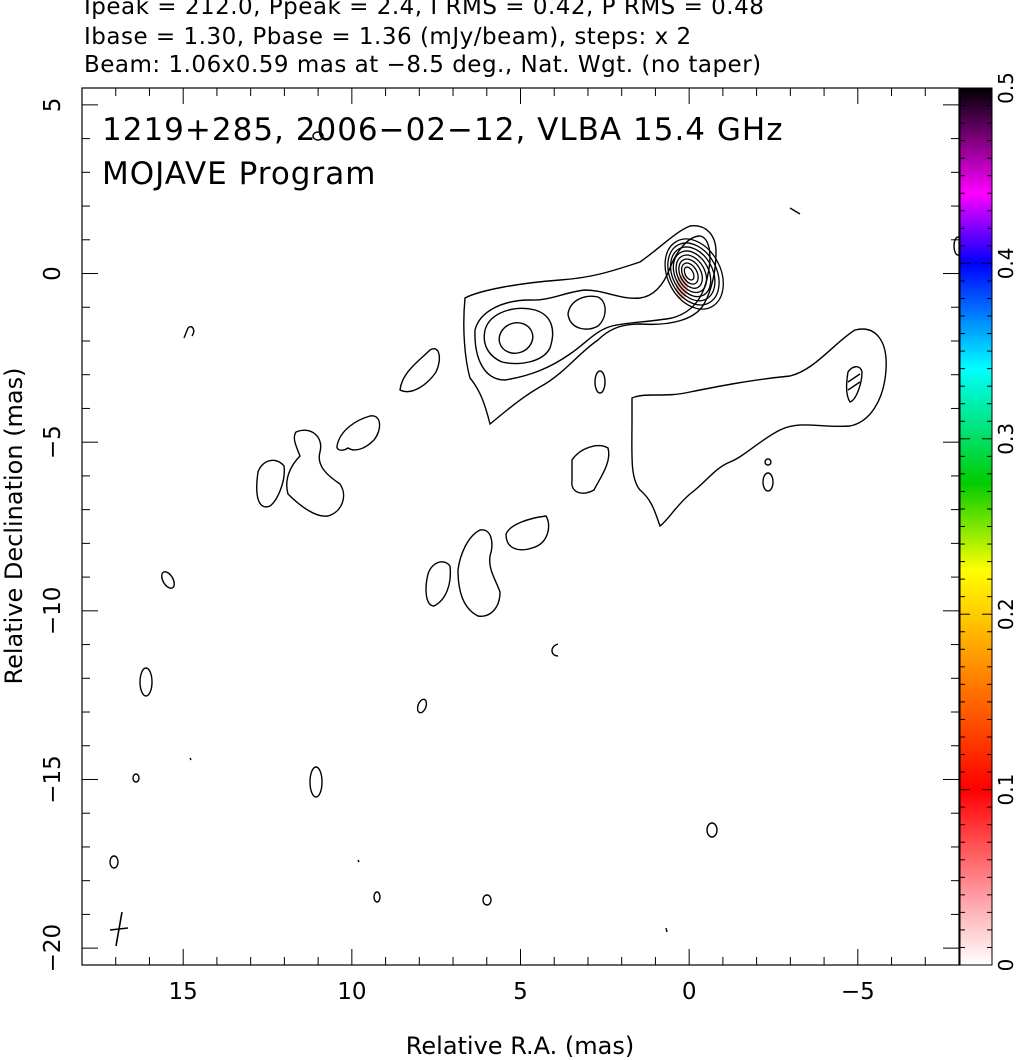 Image resolution: width=1021 pixels, height=1060 pixels. Describe the element at coordinates (239, 174) in the screenshot. I see `map-subtitle: MOJAVE Program` at that location.